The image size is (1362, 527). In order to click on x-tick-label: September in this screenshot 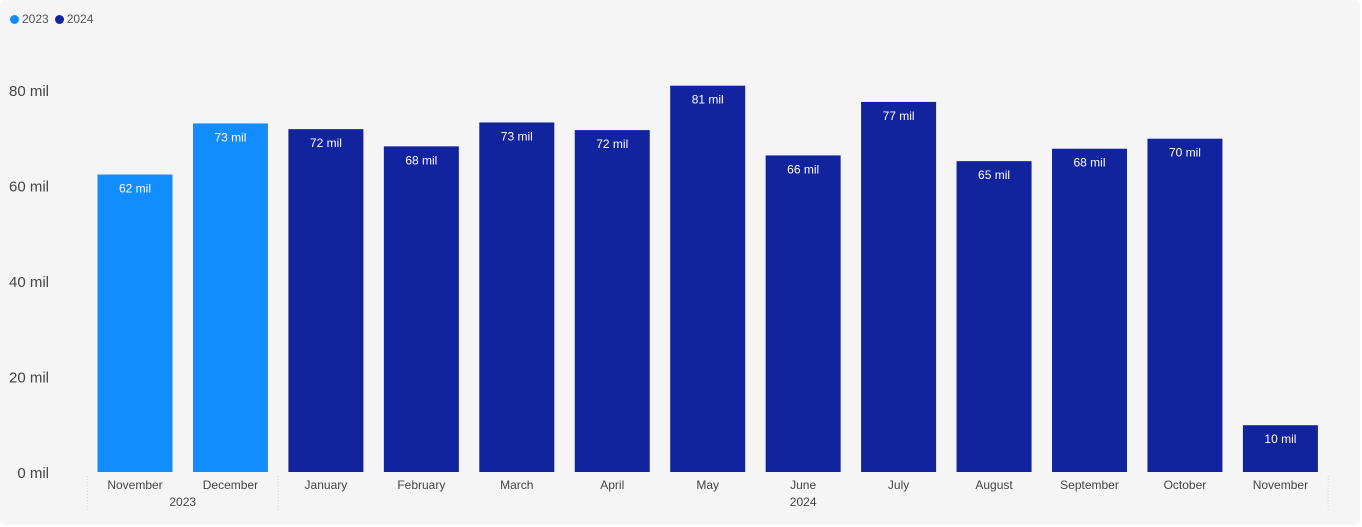, I will do `click(1089, 485)`.